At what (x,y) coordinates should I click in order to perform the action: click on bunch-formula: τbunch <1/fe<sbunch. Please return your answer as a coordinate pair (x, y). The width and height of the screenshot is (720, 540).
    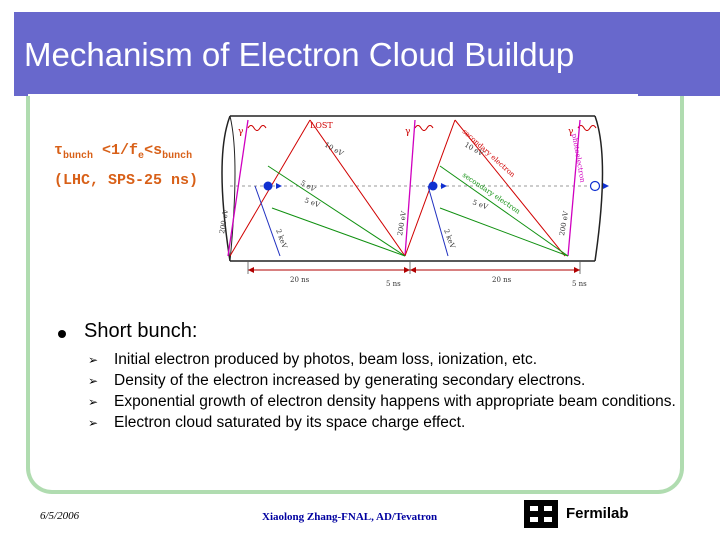
    Looking at the image, I should click on (123, 152).